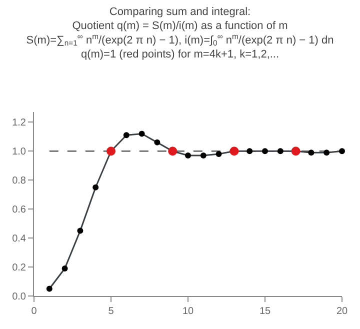 The height and width of the screenshot is (329, 360). What do you see at coordinates (265, 311) in the screenshot?
I see `x-tick-label: 15` at bounding box center [265, 311].